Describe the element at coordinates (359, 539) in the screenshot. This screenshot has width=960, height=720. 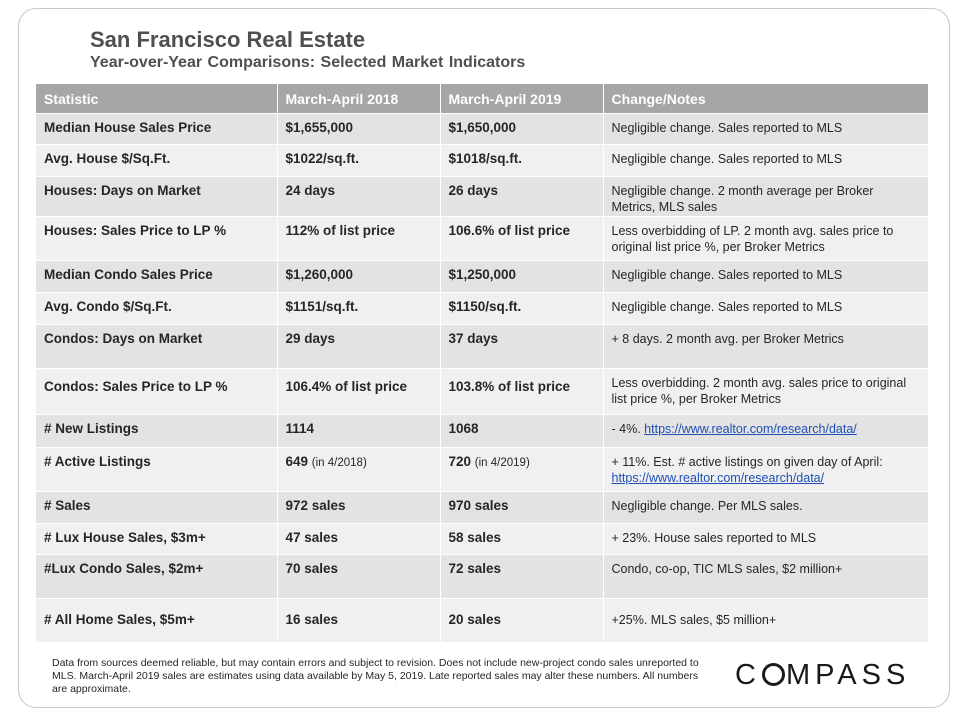
I see `row-value-2018: 47 sales` at that location.